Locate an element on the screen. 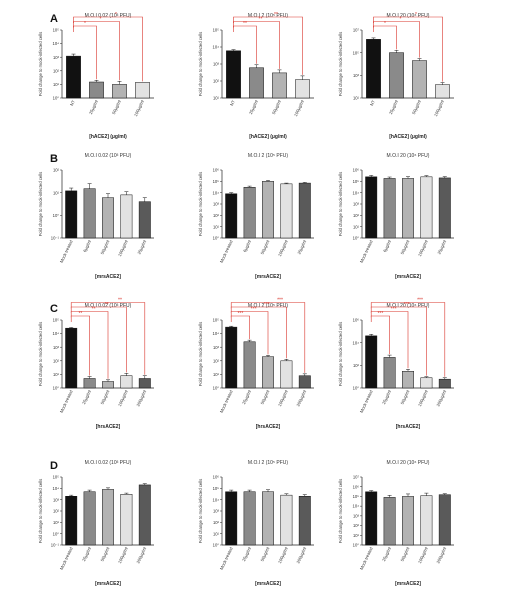 The width and height of the screenshot is (527, 608). significance-label: *** is located at coordinates (240, 314).